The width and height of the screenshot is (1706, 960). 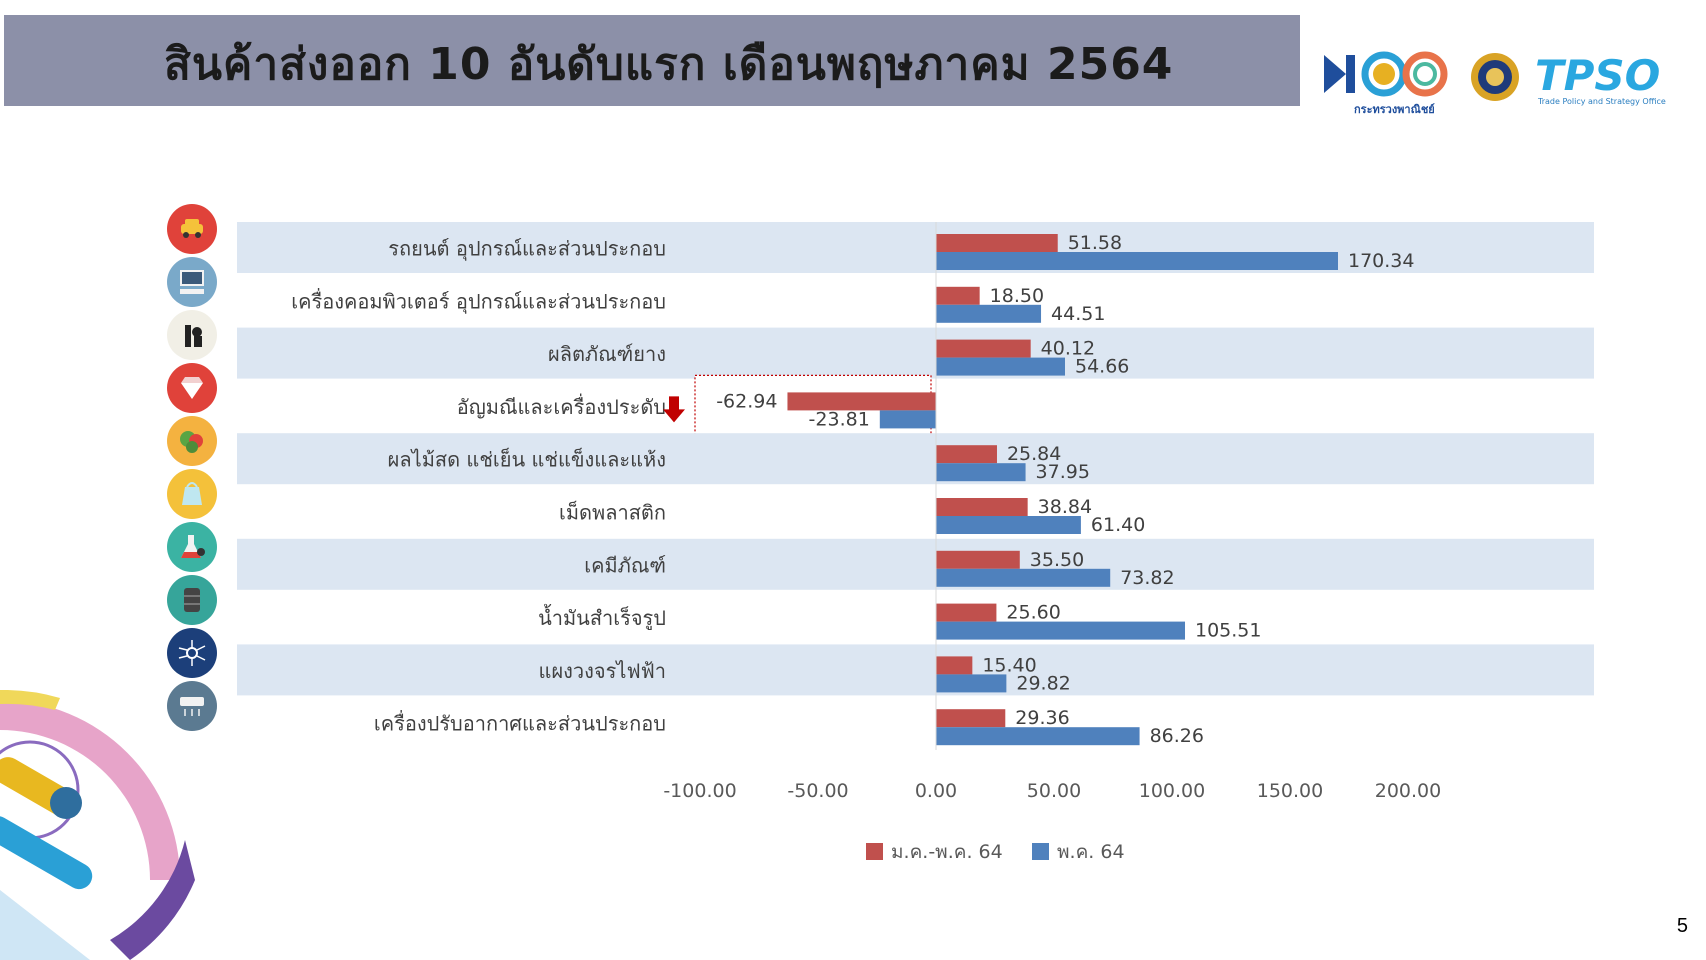 What do you see at coordinates (1601, 101) in the screenshot?
I see `tpso-tagline: Trade Policy and Strategy Office` at bounding box center [1601, 101].